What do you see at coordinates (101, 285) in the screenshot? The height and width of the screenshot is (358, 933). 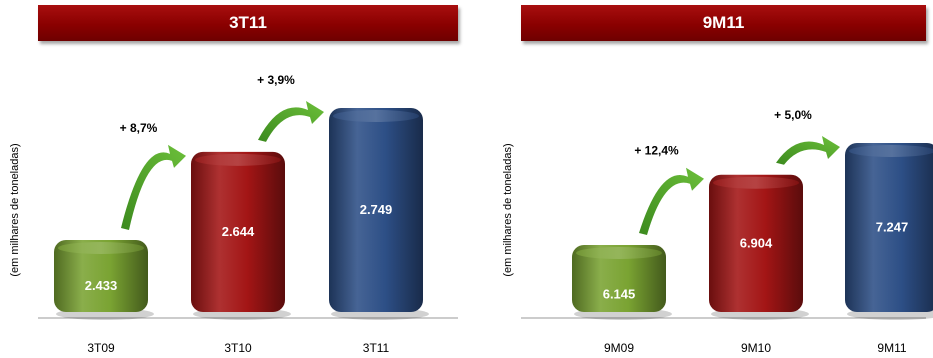 I see `bar-value-label: 2.433` at bounding box center [101, 285].